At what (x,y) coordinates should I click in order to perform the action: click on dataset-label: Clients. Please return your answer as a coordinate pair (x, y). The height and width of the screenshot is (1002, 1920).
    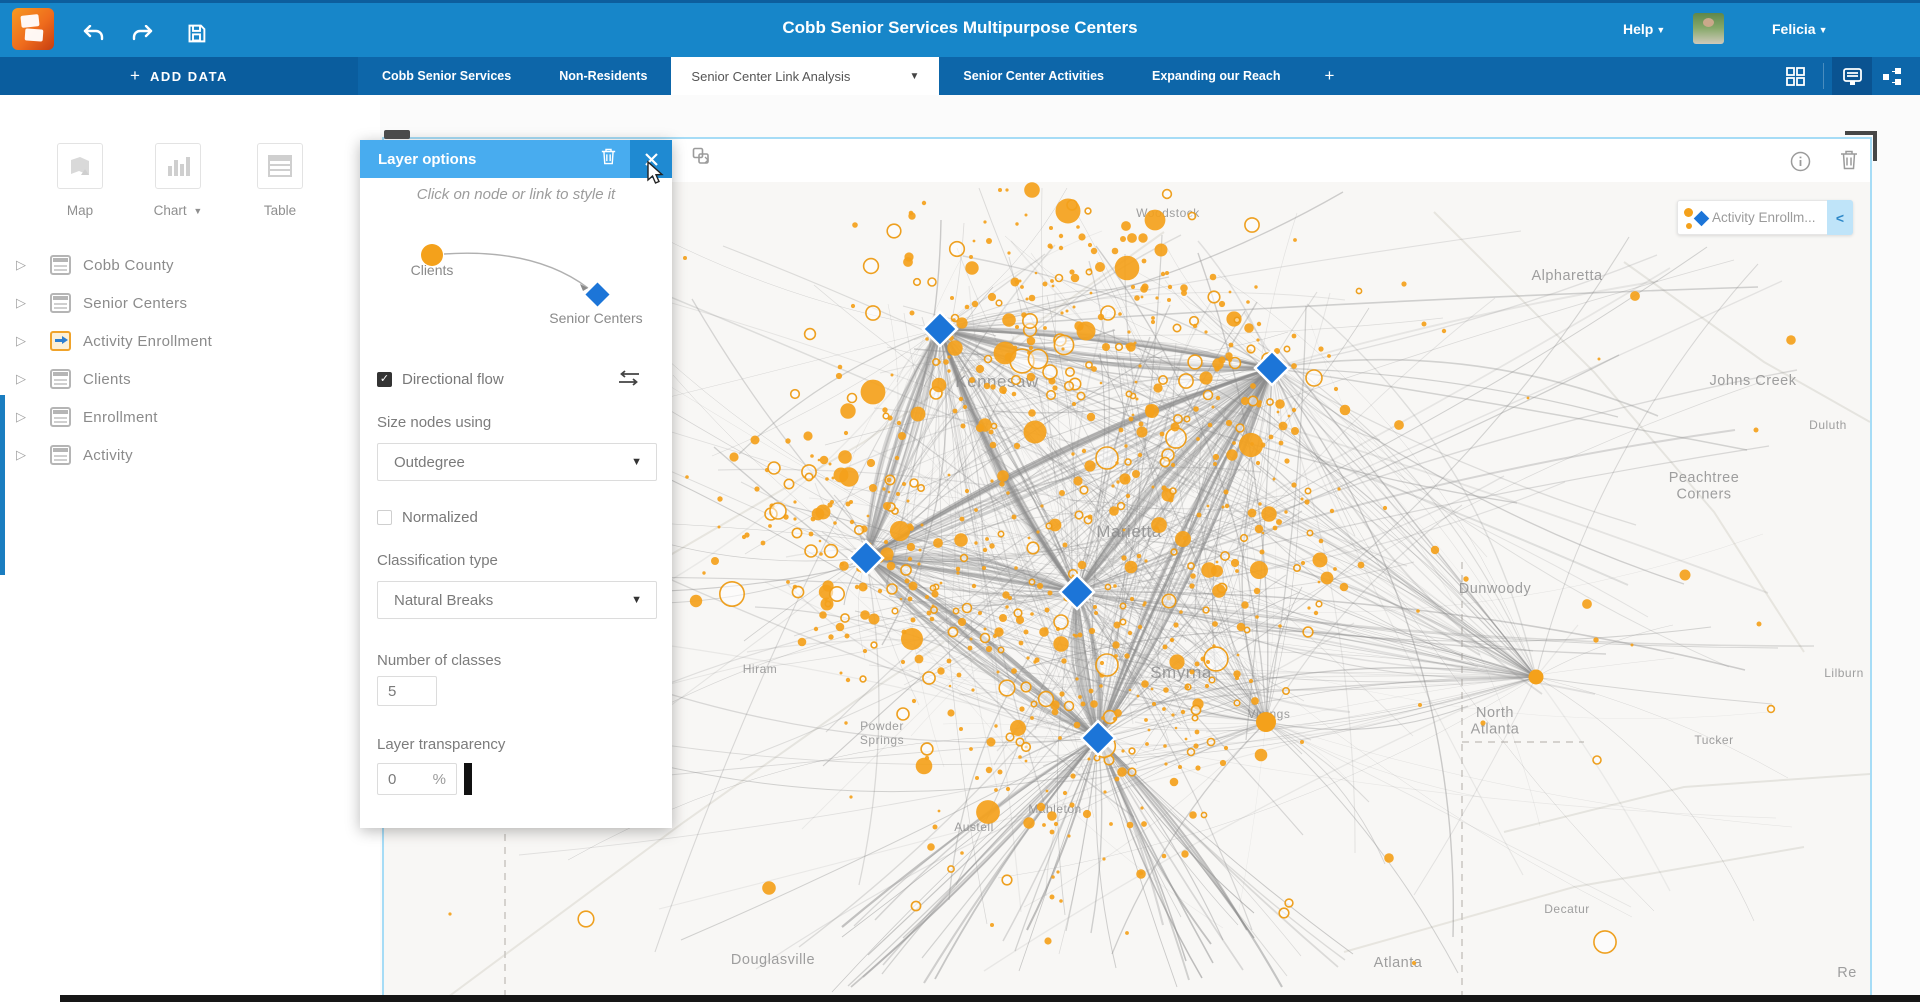
    Looking at the image, I should click on (107, 379).